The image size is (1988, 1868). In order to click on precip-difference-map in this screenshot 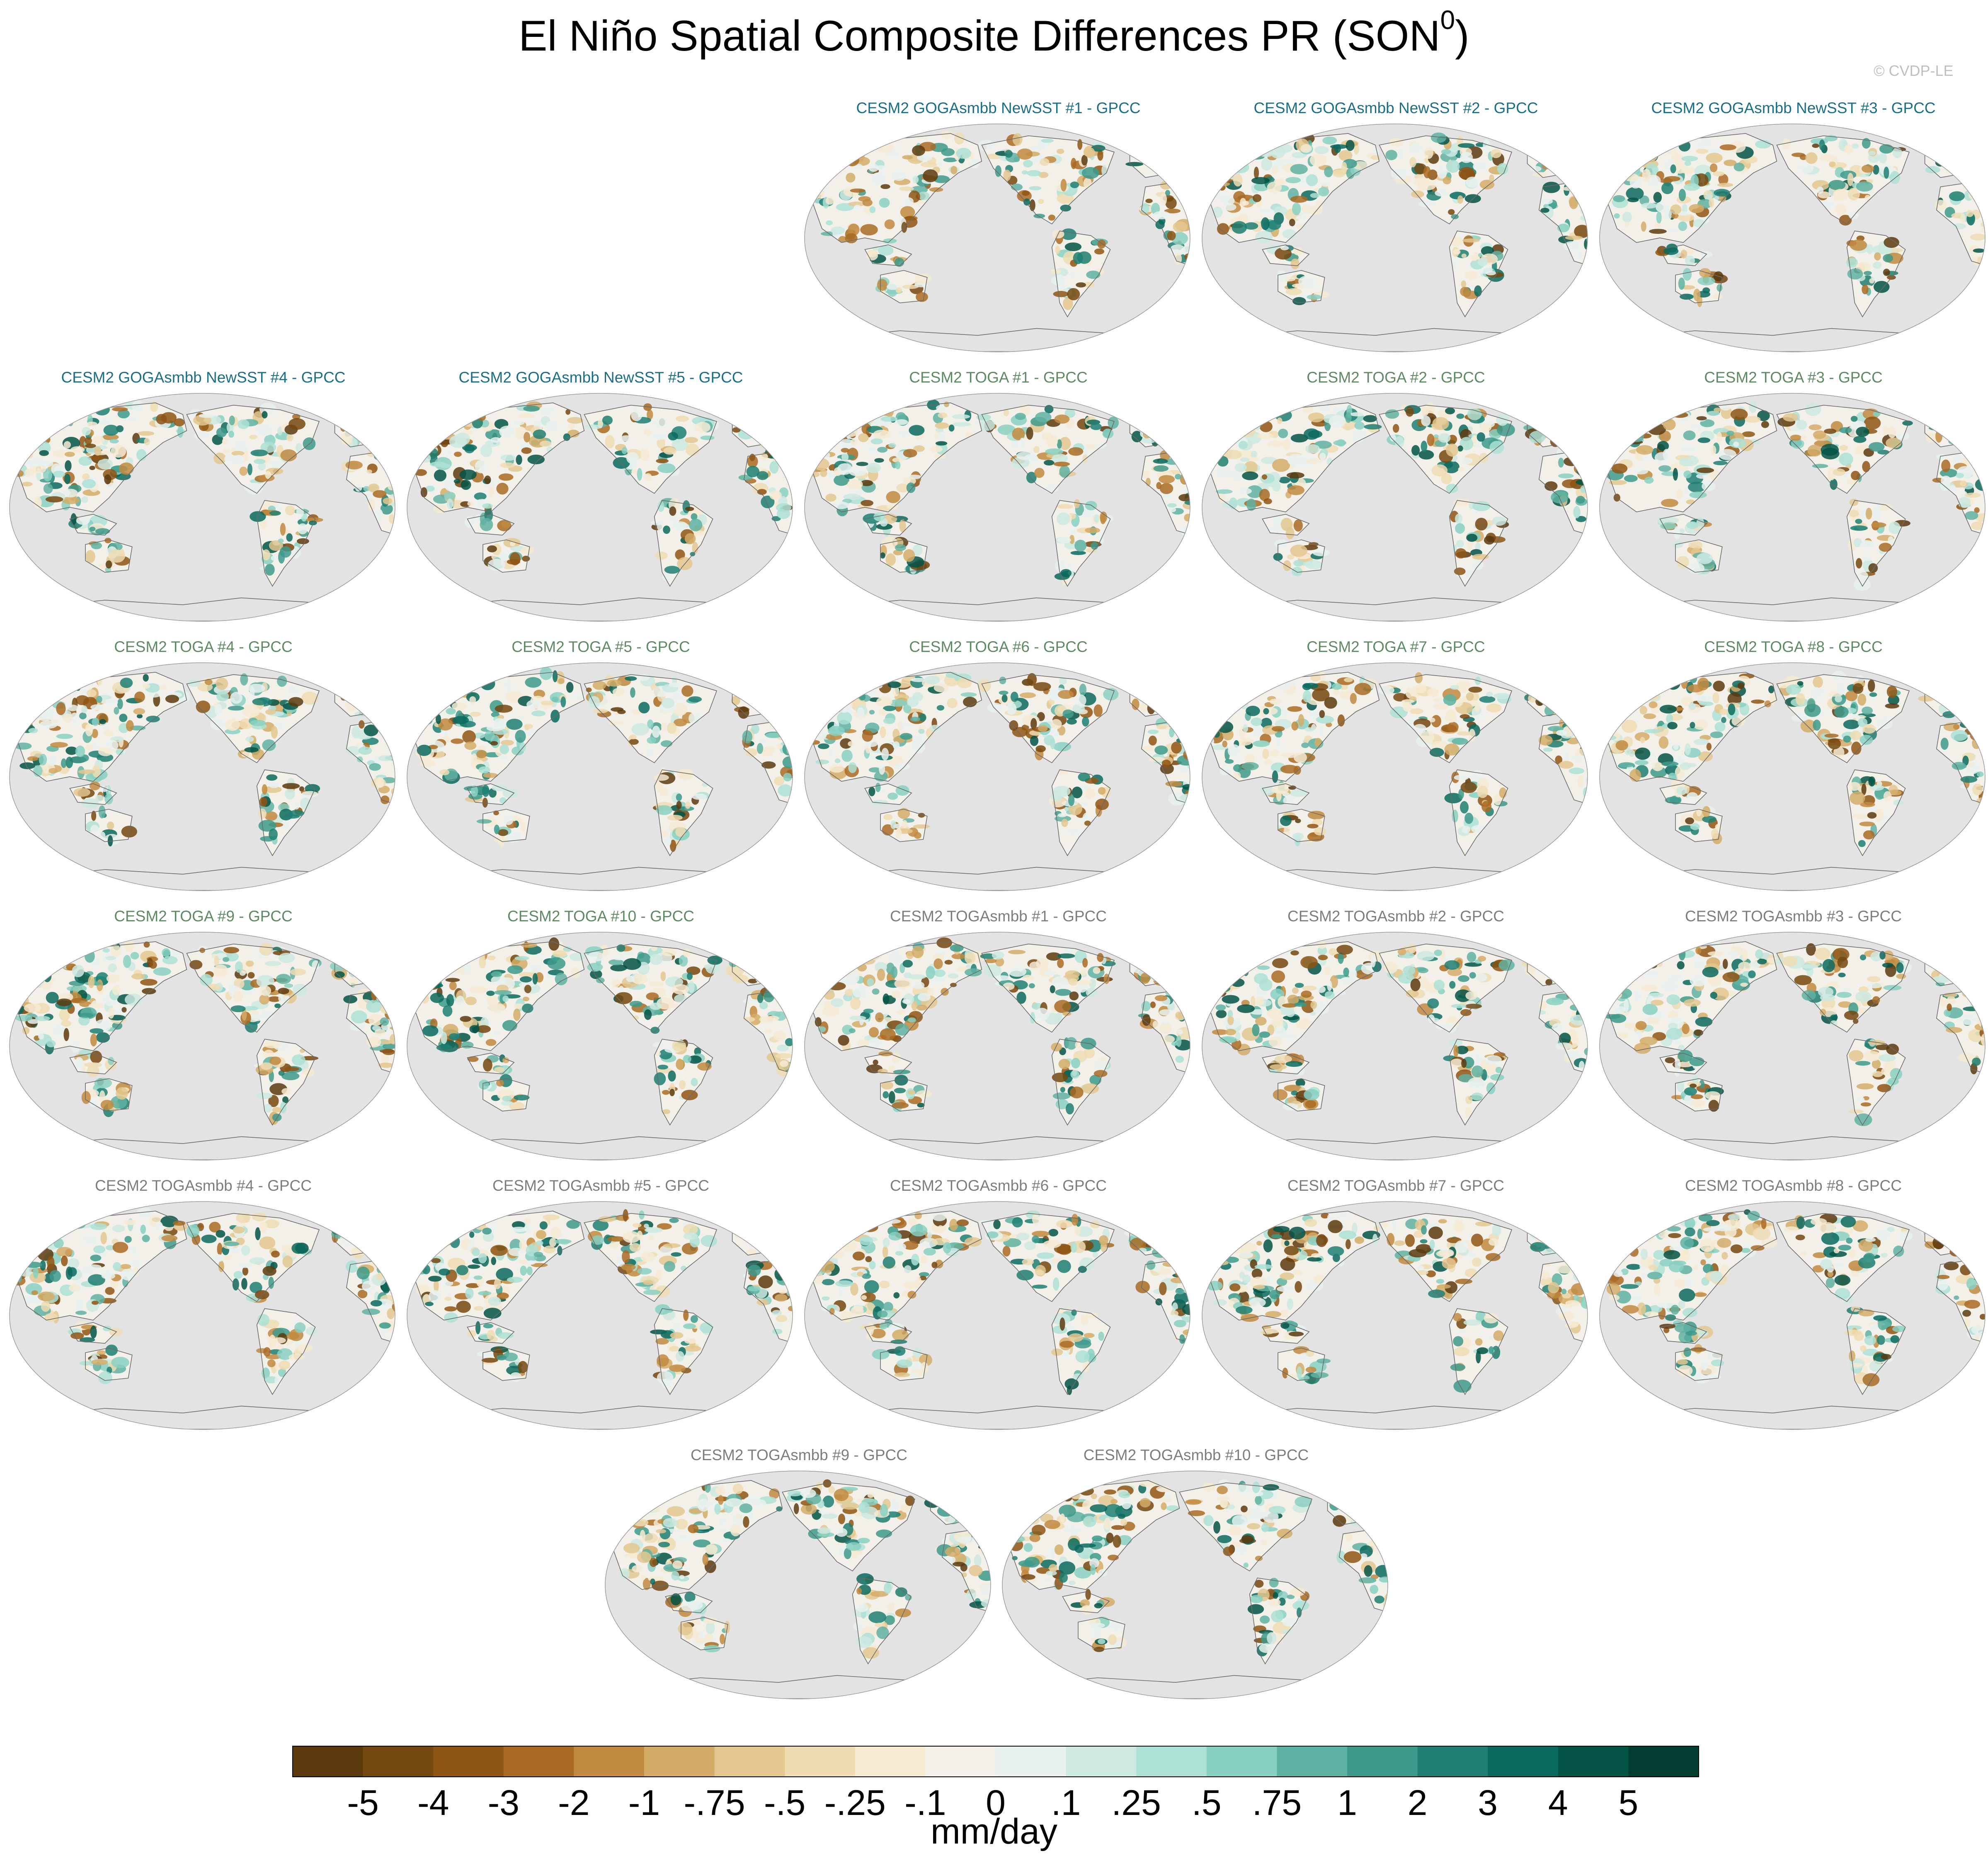, I will do `click(600, 776)`.